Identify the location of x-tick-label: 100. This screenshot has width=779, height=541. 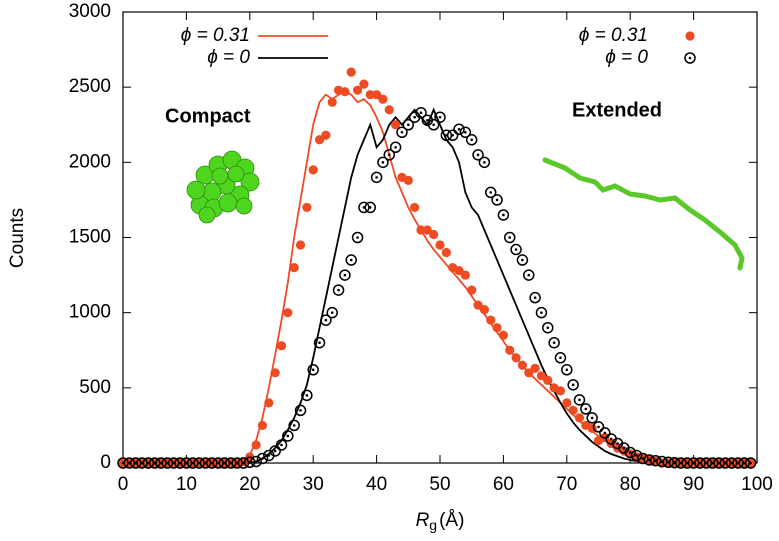
(757, 484).